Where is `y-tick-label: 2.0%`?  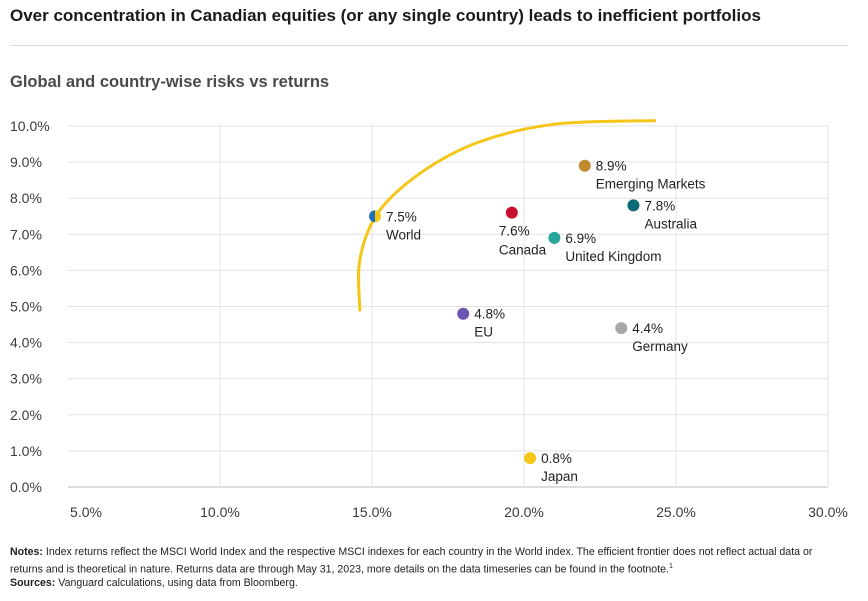
y-tick-label: 2.0% is located at coordinates (26, 415).